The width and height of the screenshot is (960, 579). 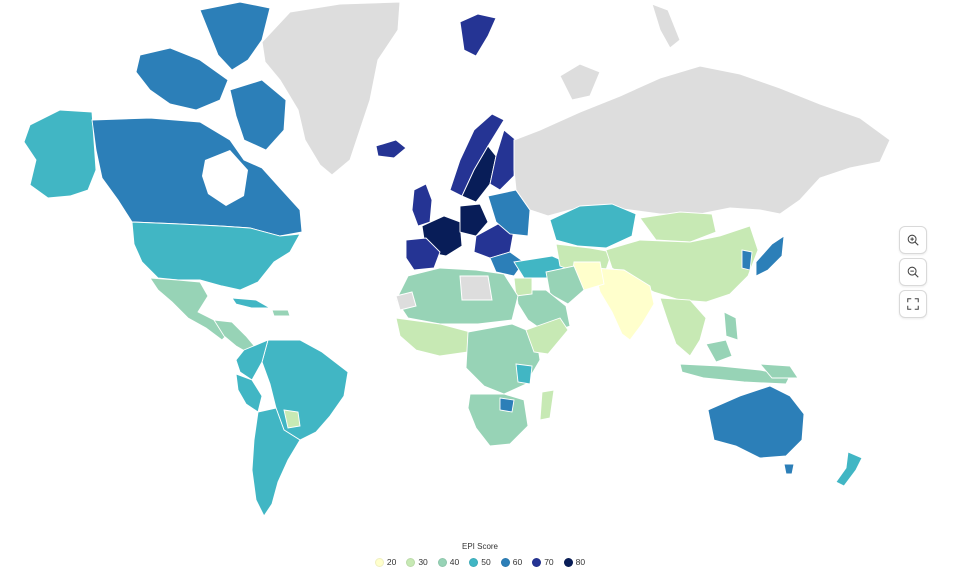 What do you see at coordinates (276, 462) in the screenshot?
I see `region-argentina-chile` at bounding box center [276, 462].